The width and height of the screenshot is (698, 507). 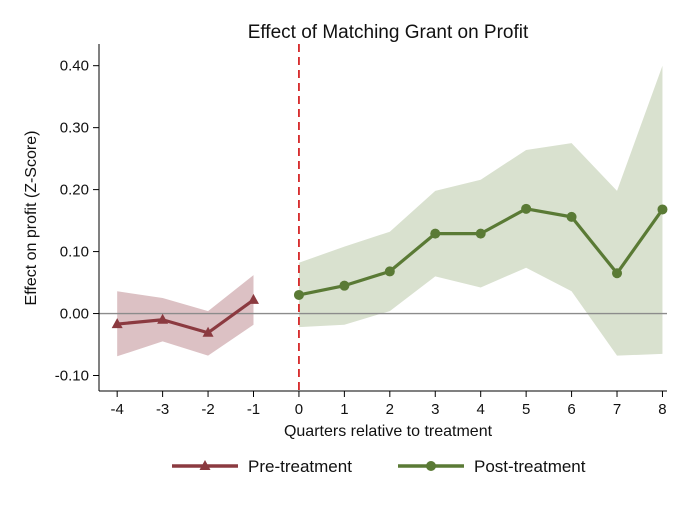 What do you see at coordinates (379, 466) in the screenshot?
I see `legend: Pre-treatment Post-treatment` at bounding box center [379, 466].